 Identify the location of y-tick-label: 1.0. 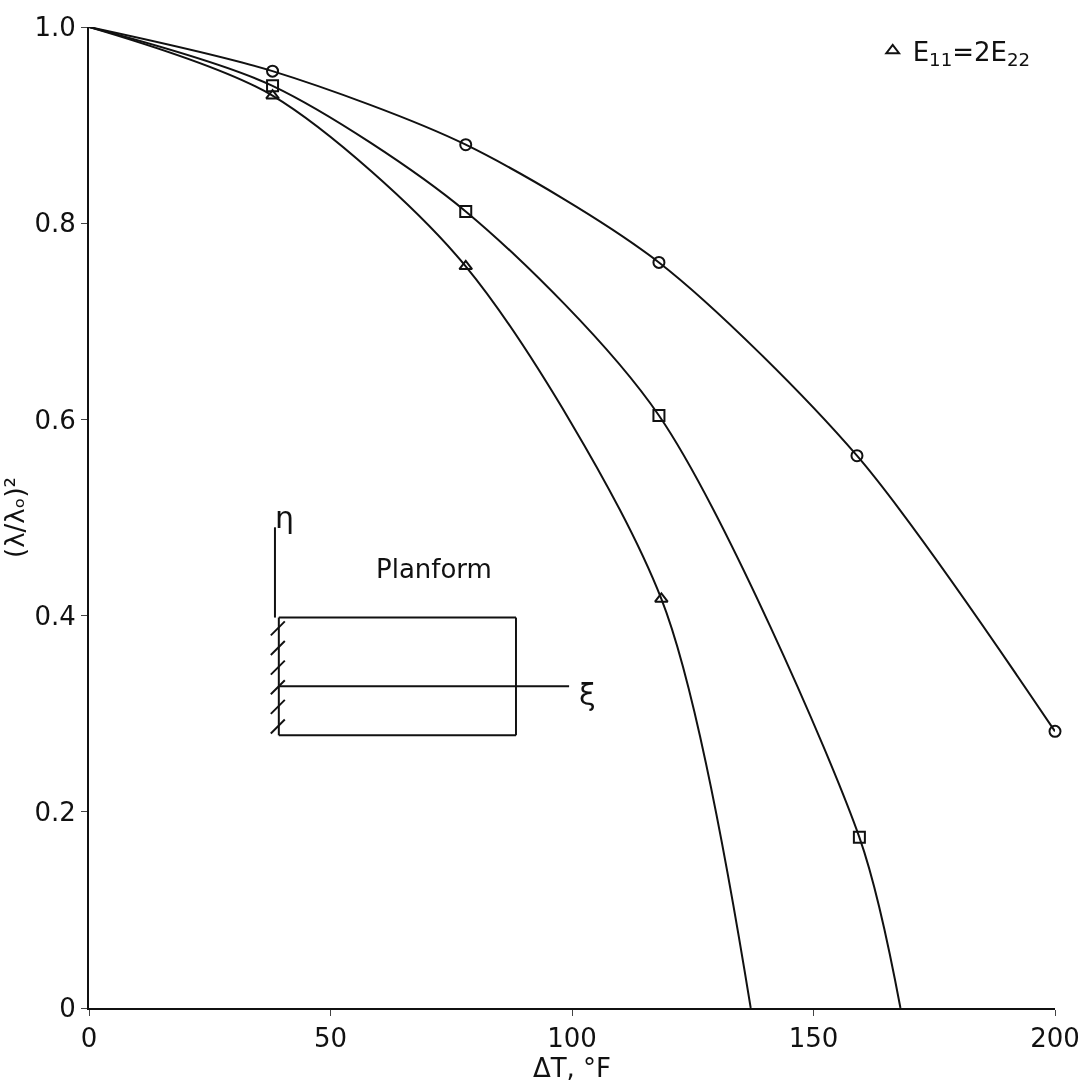
(55, 27).